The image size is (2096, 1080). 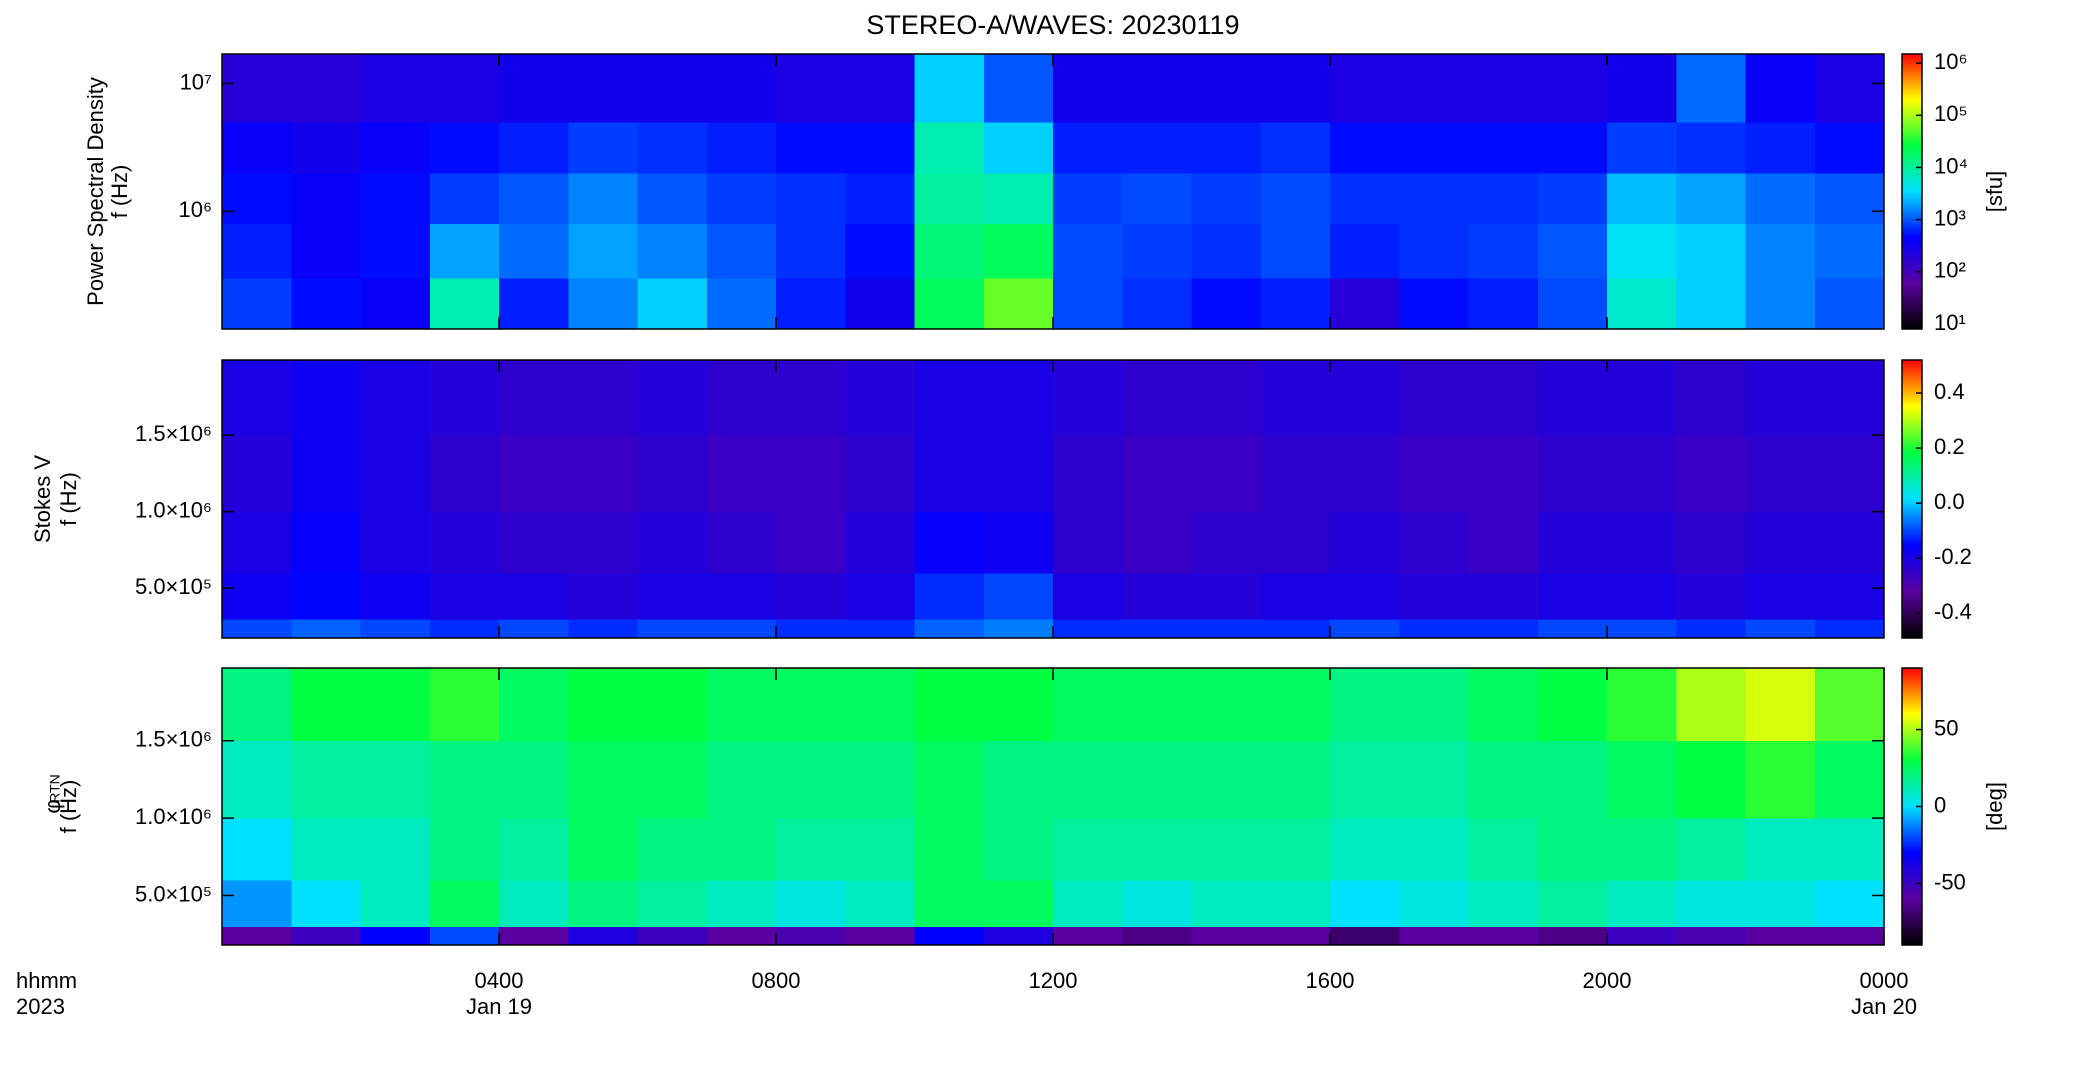 What do you see at coordinates (1912, 499) in the screenshot?
I see `colorbar` at bounding box center [1912, 499].